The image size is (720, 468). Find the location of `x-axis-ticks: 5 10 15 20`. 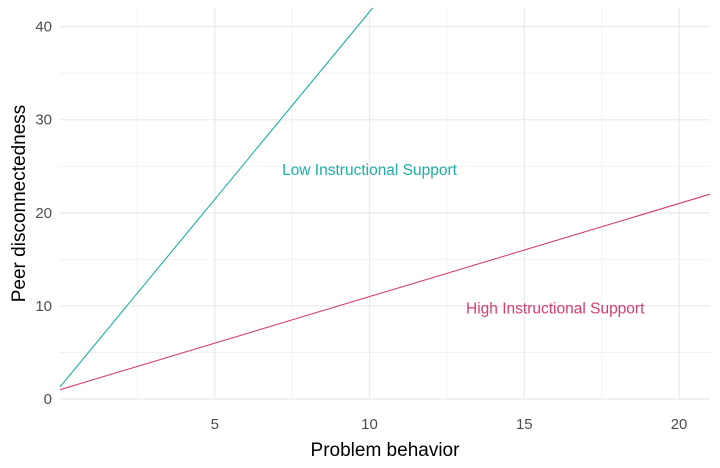

x-axis-ticks: 5 10 15 20 is located at coordinates (449, 424).